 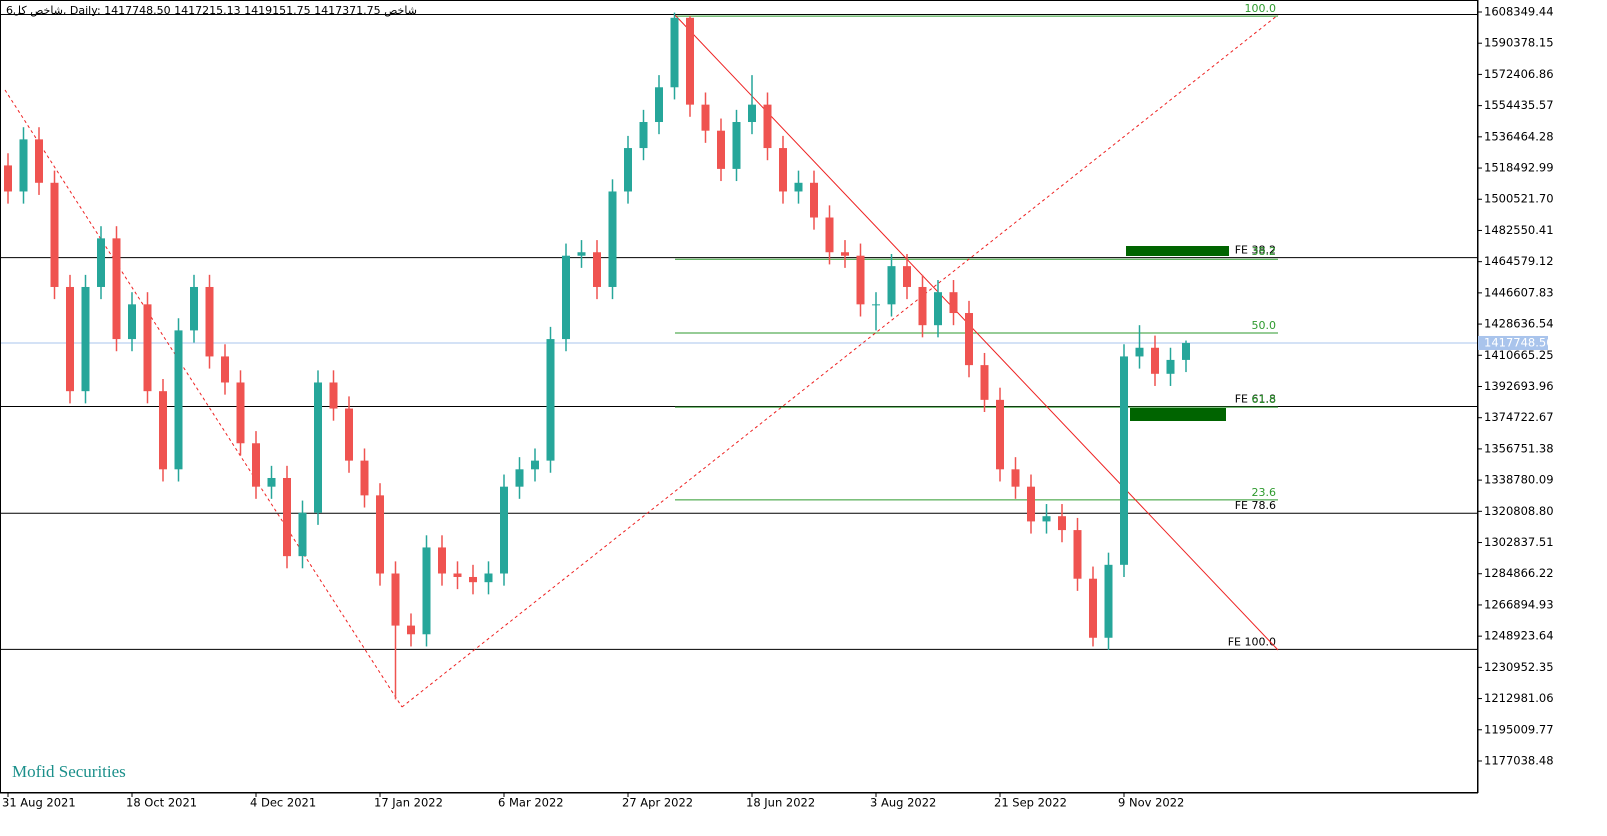 I want to click on x-tick-label: 17 Jan 2022, so click(x=408, y=803).